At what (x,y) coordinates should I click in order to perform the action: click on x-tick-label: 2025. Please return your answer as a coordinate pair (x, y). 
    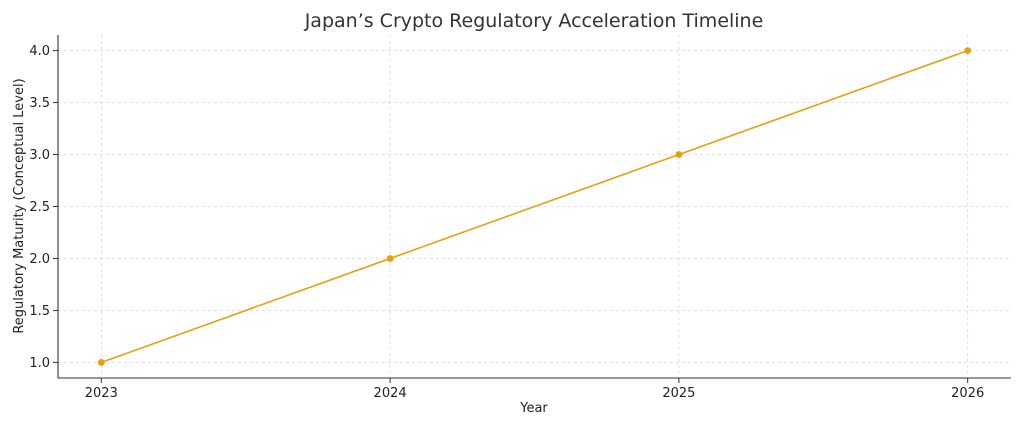
    Looking at the image, I should click on (678, 393).